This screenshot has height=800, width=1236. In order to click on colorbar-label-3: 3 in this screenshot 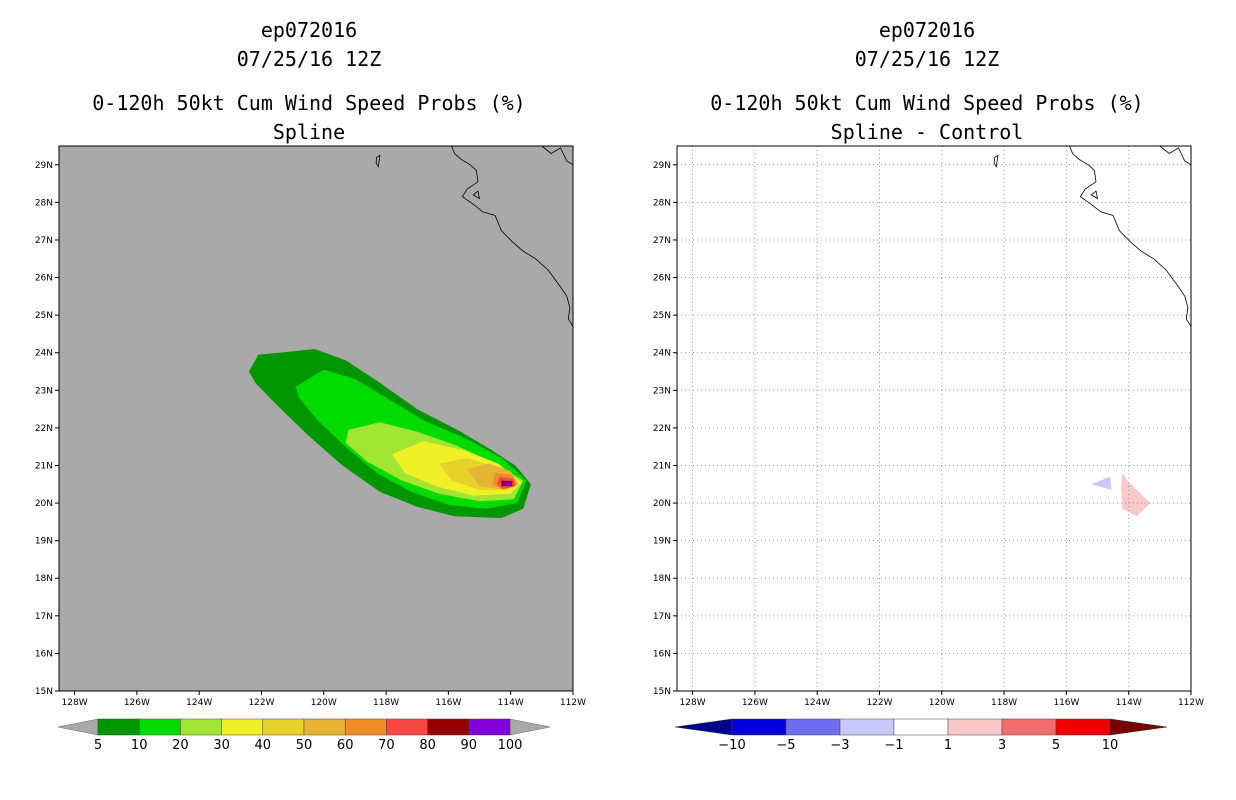, I will do `click(1002, 745)`.